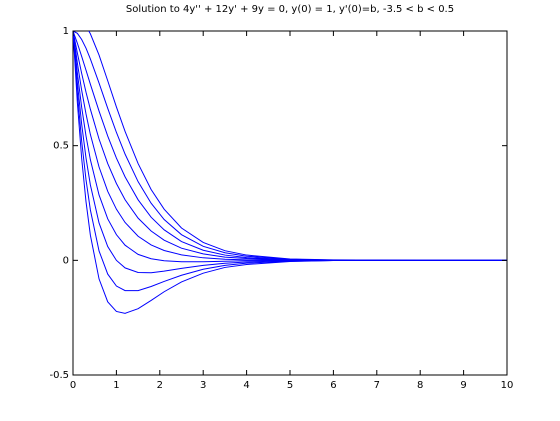 Image resolution: width=560 pixels, height=421 pixels. What do you see at coordinates (246, 385) in the screenshot?
I see `x-tick-label: 4` at bounding box center [246, 385].